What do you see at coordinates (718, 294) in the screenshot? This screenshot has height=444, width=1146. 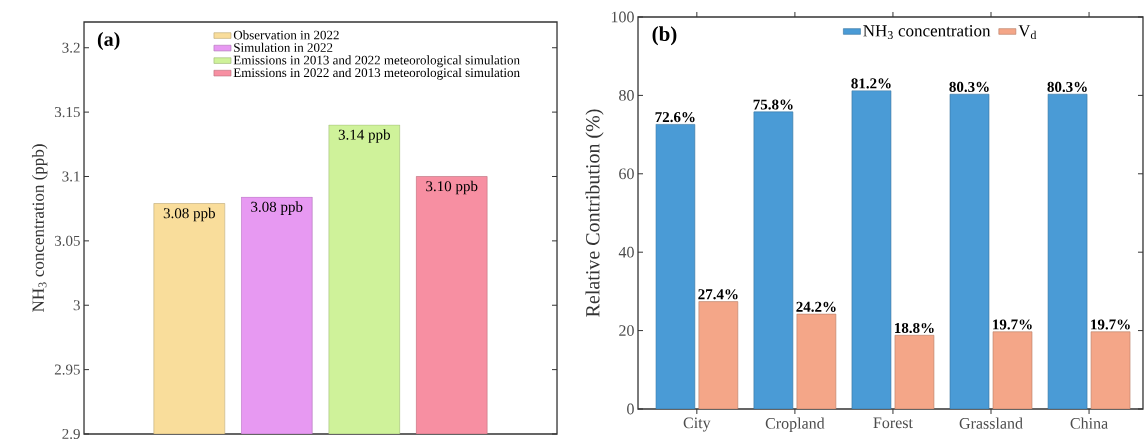 I see `data-label: 27.4%` at bounding box center [718, 294].